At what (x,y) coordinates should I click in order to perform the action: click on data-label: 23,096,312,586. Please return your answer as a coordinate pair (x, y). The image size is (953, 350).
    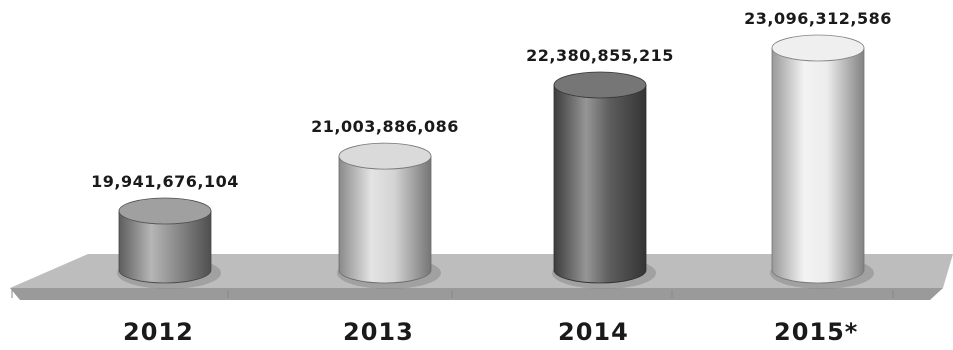
    Looking at the image, I should click on (818, 18).